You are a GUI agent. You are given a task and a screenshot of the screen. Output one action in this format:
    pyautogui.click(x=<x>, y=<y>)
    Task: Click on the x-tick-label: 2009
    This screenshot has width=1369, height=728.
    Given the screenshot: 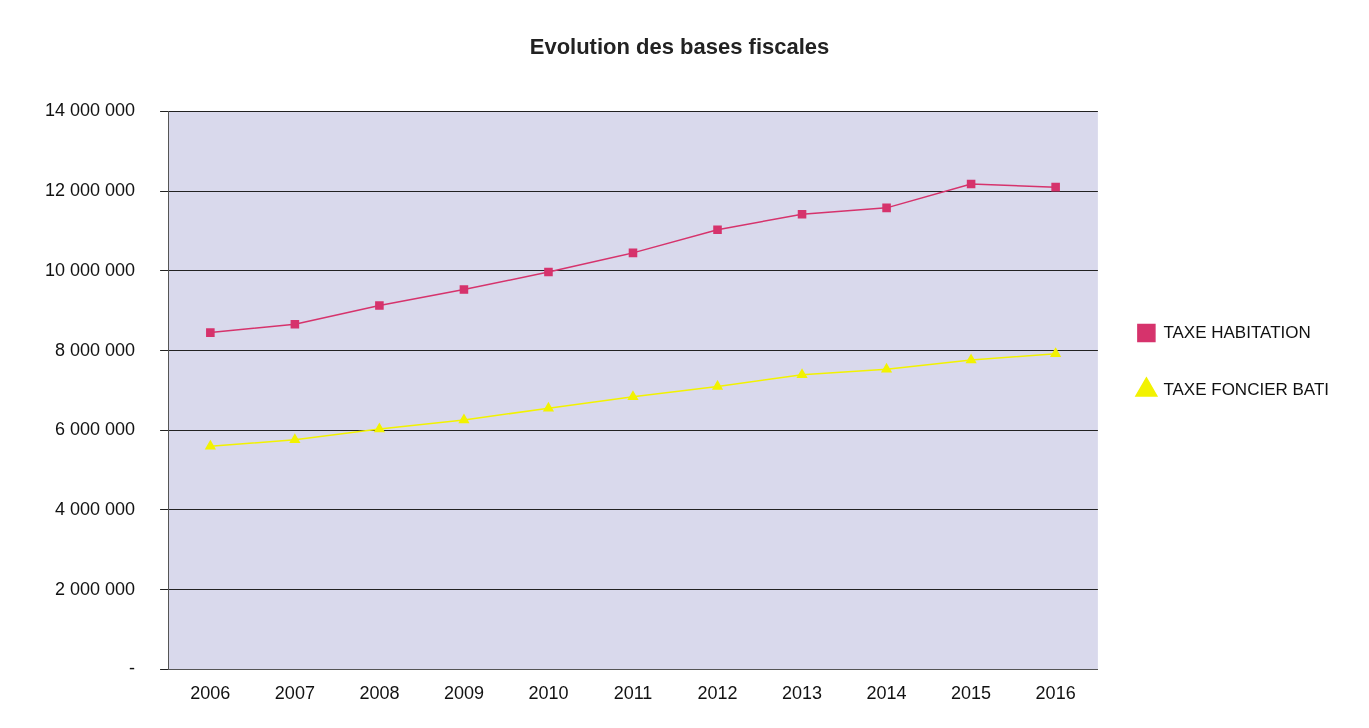 What is the action you would take?
    pyautogui.click(x=463, y=693)
    